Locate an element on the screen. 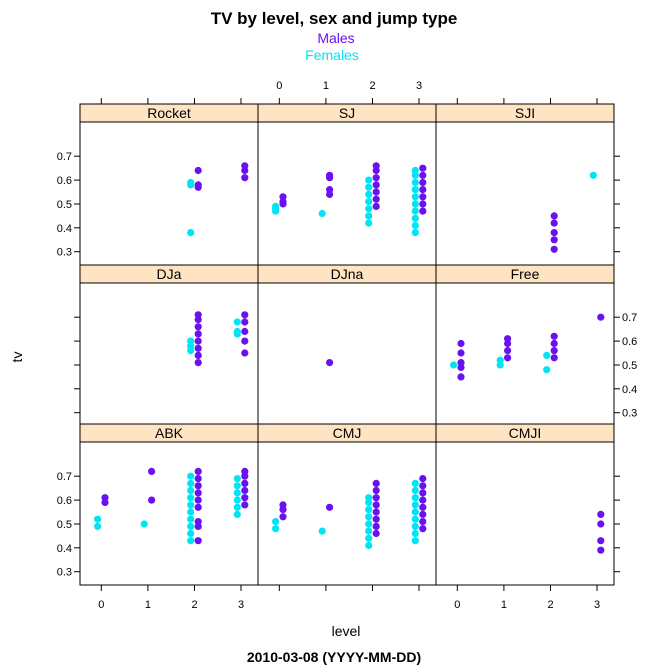 This screenshot has width=670, height=670. panel-djna: DJna is located at coordinates (347, 345).